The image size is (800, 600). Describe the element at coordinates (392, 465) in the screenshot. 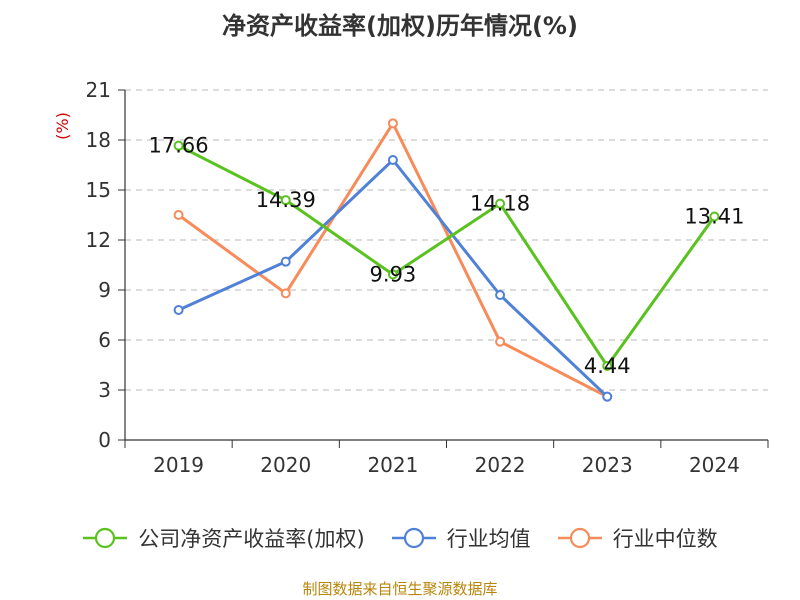

I see `x-tick-label: 2021` at that location.